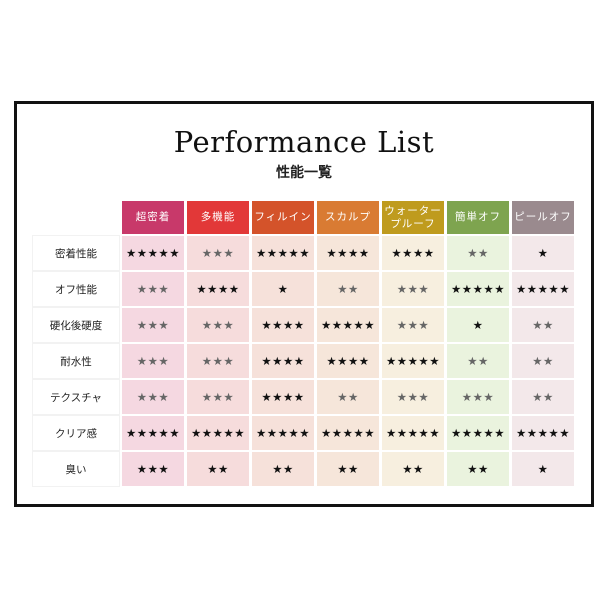  What do you see at coordinates (76, 469) in the screenshot?
I see `row-label: 臭い` at bounding box center [76, 469].